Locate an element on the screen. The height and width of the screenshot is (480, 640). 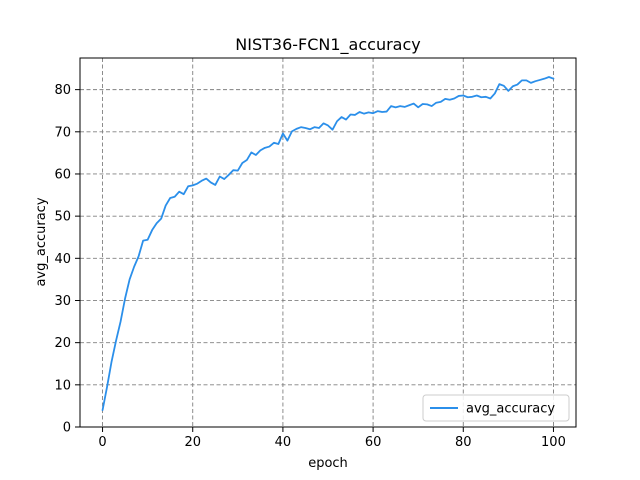
y-tick-label: 40 is located at coordinates (62, 259).